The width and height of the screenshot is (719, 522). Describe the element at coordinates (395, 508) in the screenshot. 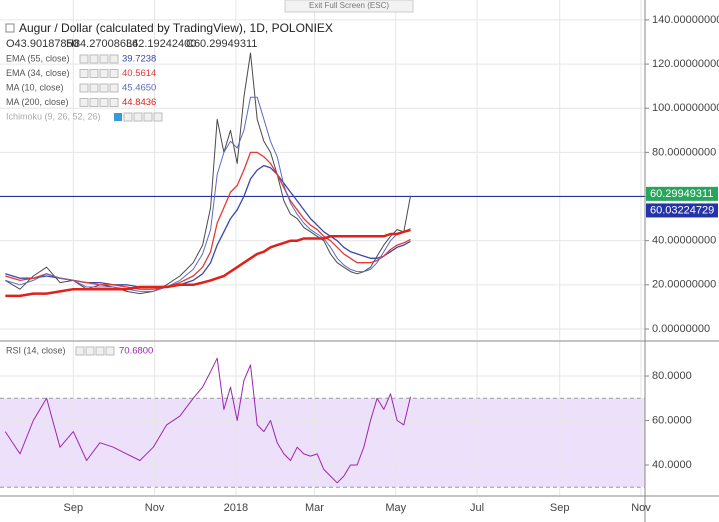

I see `x-tick-label: May` at that location.